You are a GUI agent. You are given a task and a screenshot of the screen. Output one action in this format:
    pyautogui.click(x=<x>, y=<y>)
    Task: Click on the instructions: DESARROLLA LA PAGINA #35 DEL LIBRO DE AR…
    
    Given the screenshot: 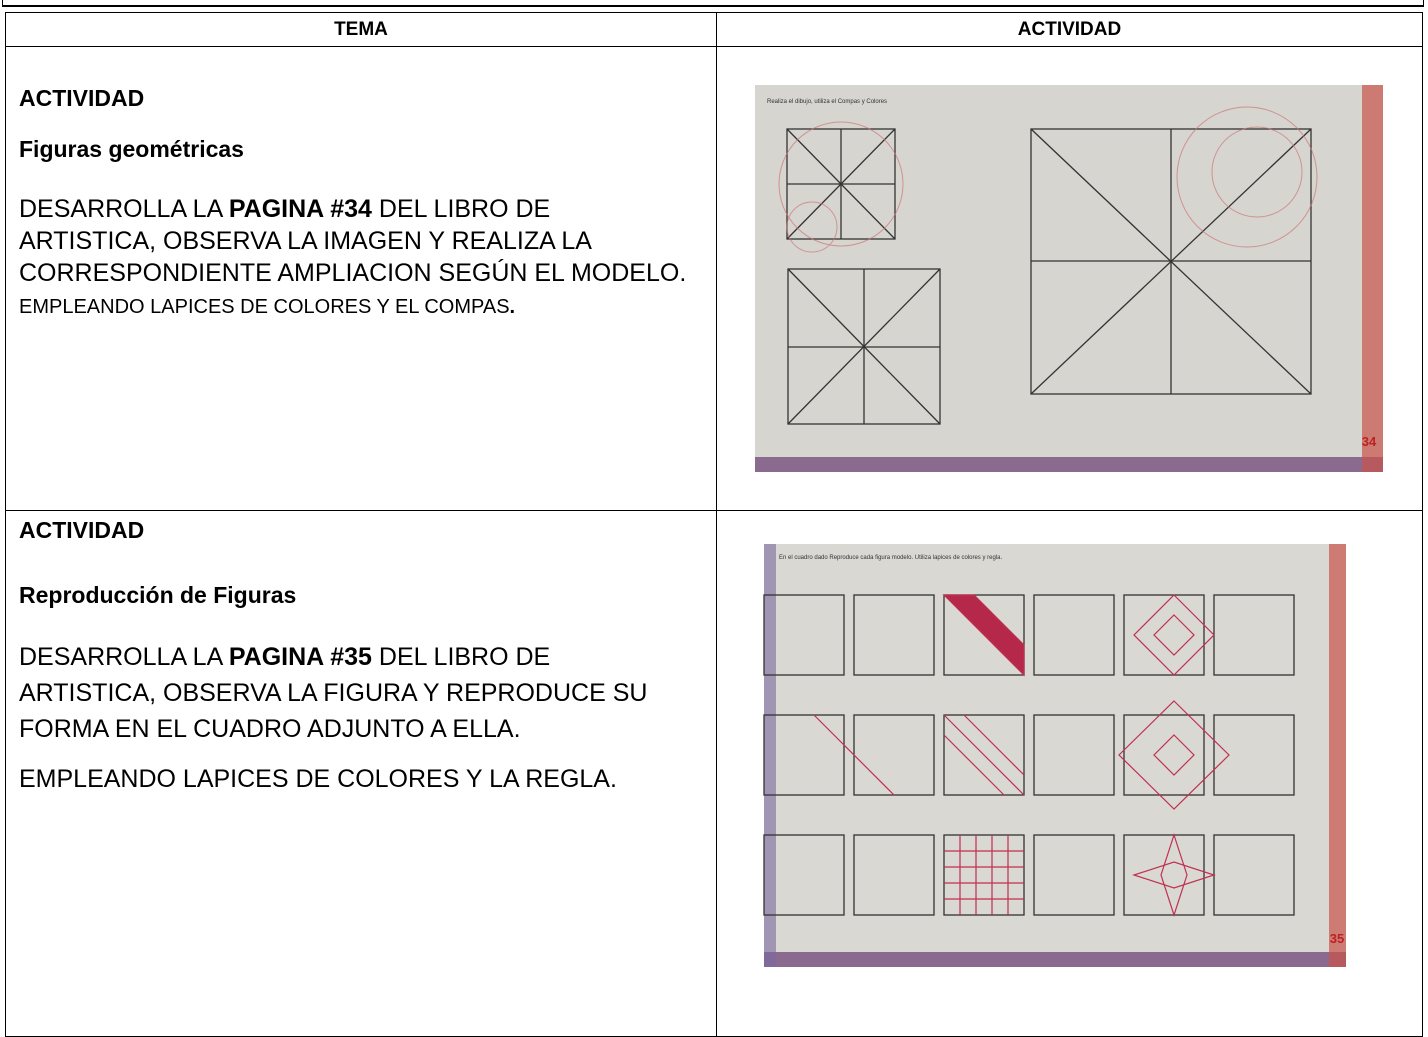 What is the action you would take?
    pyautogui.click(x=339, y=693)
    